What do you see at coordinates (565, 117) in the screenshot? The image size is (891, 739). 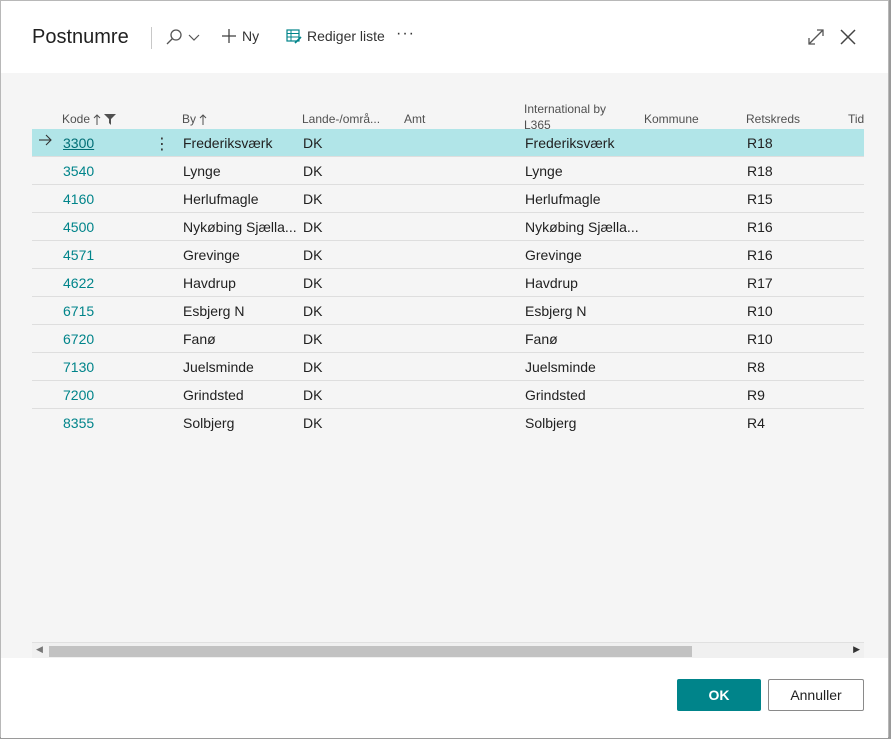 I see `column-label-international-by: International by L365` at bounding box center [565, 117].